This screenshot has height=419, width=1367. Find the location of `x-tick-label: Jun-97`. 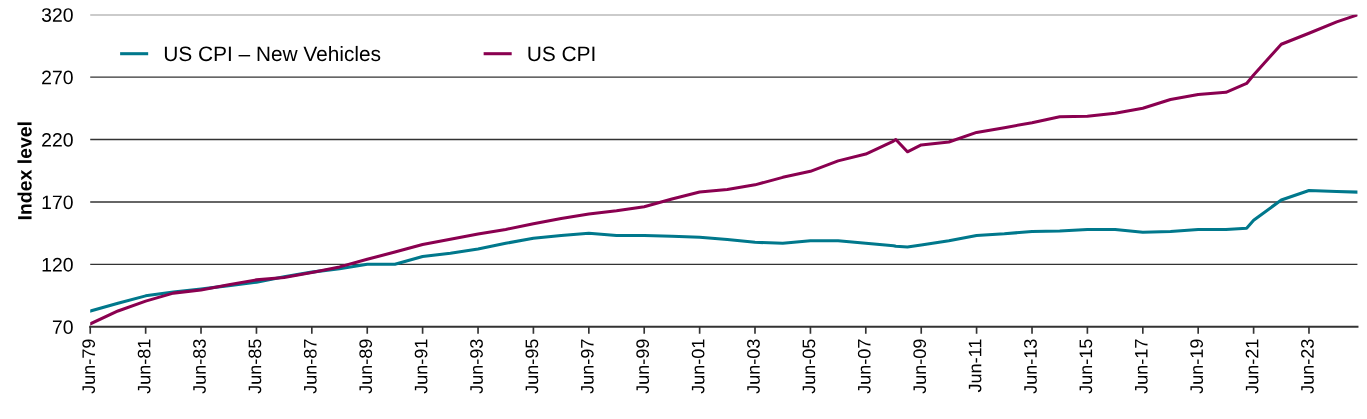

x-tick-label: Jun-97 is located at coordinates (587, 366).